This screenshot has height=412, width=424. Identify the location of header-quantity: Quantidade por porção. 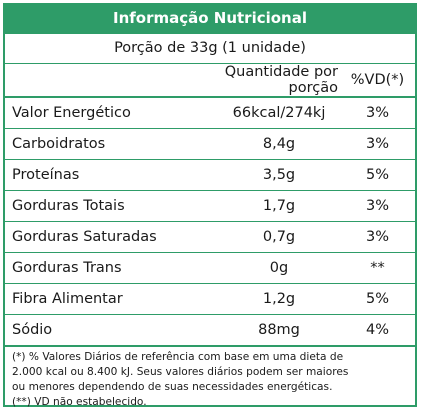
(279, 81).